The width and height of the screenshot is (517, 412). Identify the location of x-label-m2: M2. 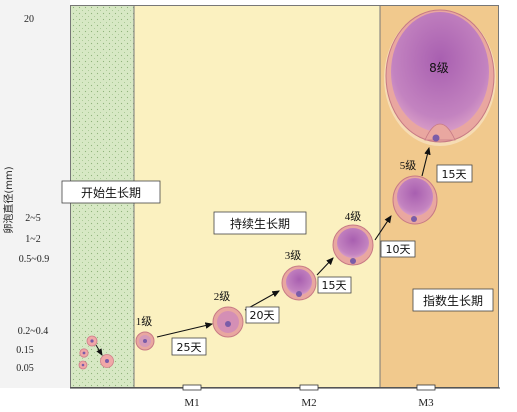
(308, 403).